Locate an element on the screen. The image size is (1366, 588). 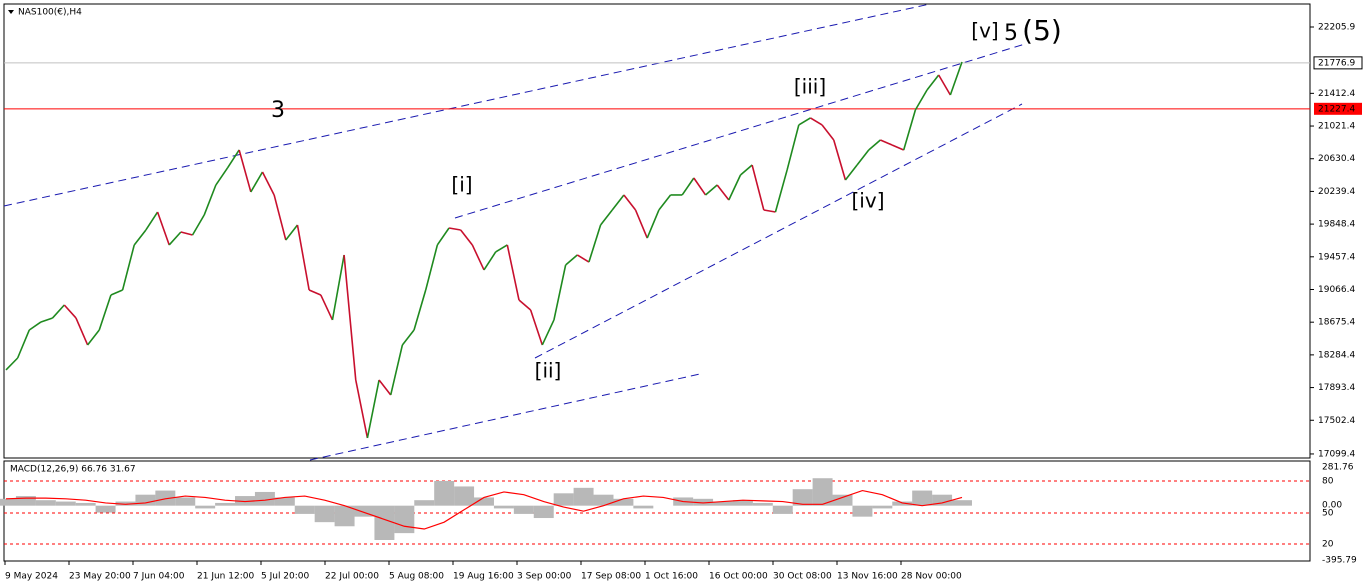
x-tick-label: 21 Jun 12:00 is located at coordinates (225, 577).